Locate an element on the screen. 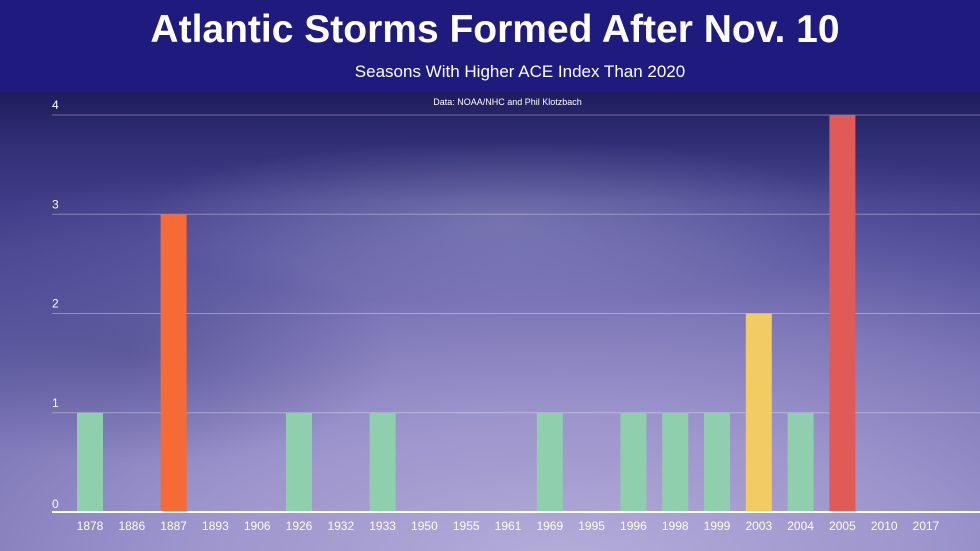 The height and width of the screenshot is (551, 980). y-tick-label: 1 is located at coordinates (55, 403).